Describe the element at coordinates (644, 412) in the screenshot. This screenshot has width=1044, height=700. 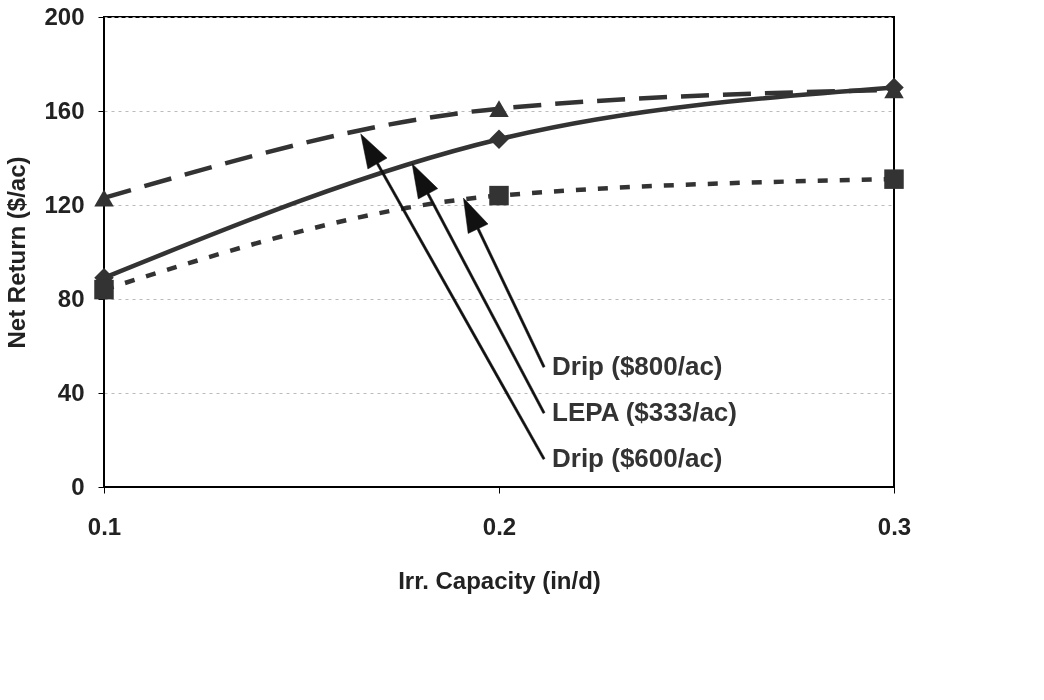
I see `annotation: LEPA ($333/ac)` at that location.